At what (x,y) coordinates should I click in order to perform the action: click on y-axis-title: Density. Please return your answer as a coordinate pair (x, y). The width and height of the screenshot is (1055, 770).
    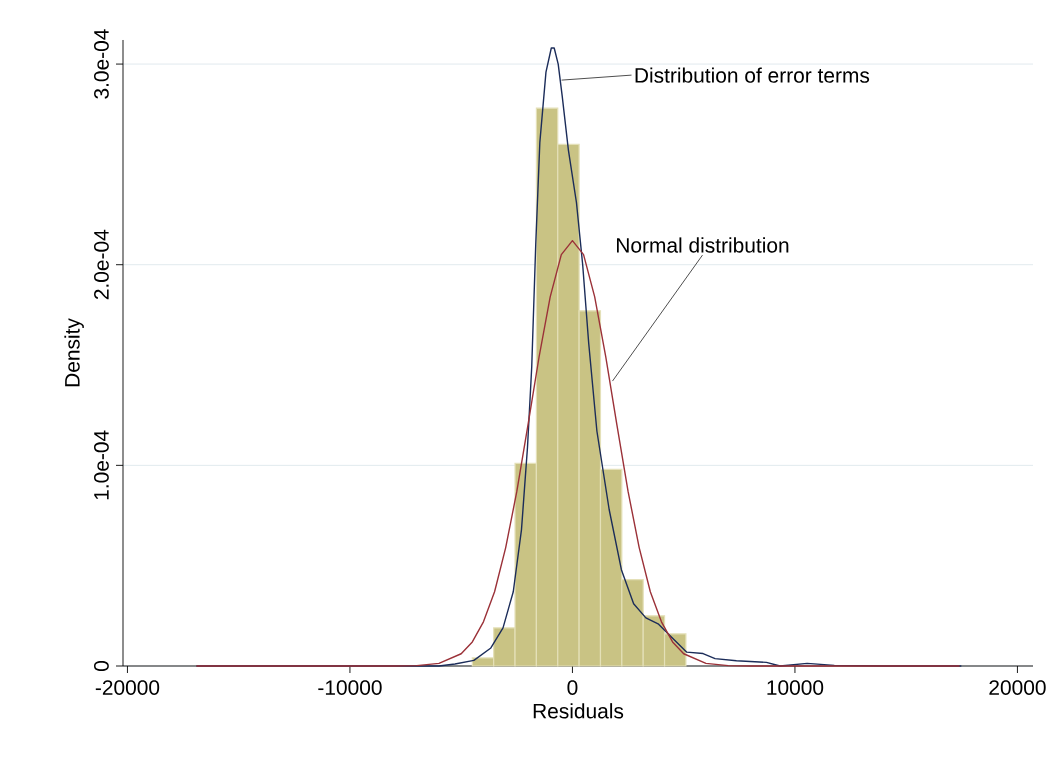
    Looking at the image, I should click on (74, 352).